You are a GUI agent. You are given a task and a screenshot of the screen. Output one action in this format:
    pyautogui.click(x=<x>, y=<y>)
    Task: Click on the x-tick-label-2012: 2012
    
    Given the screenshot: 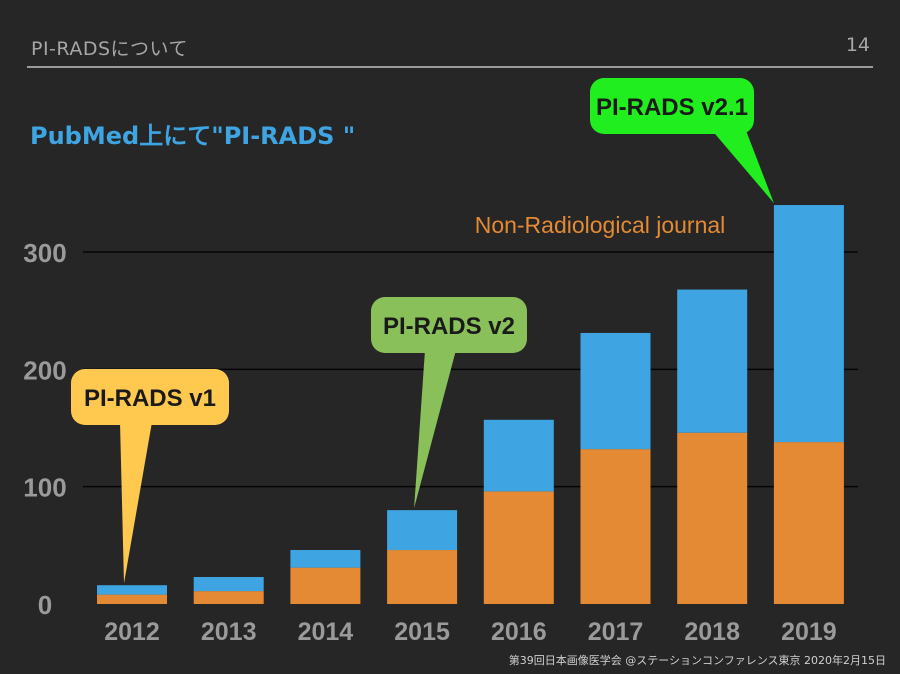 What is the action you would take?
    pyautogui.click(x=132, y=632)
    